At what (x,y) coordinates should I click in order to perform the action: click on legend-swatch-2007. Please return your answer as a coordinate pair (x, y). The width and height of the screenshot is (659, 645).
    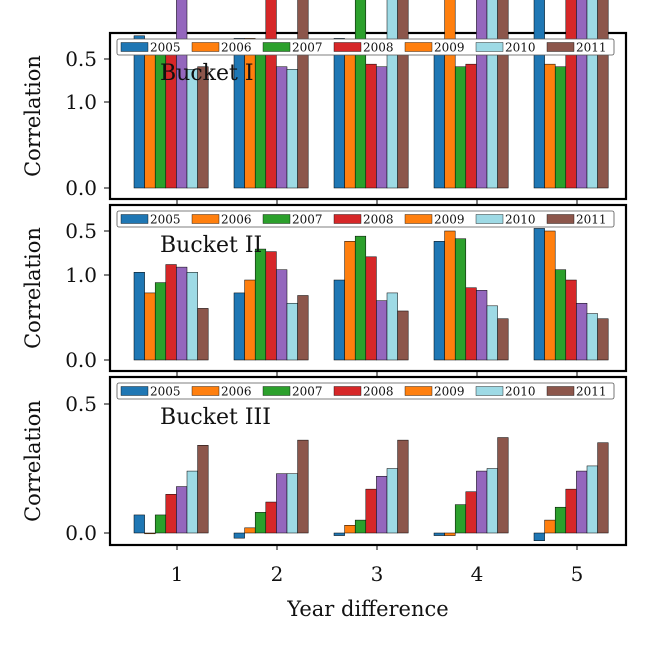
    Looking at the image, I should click on (276, 391).